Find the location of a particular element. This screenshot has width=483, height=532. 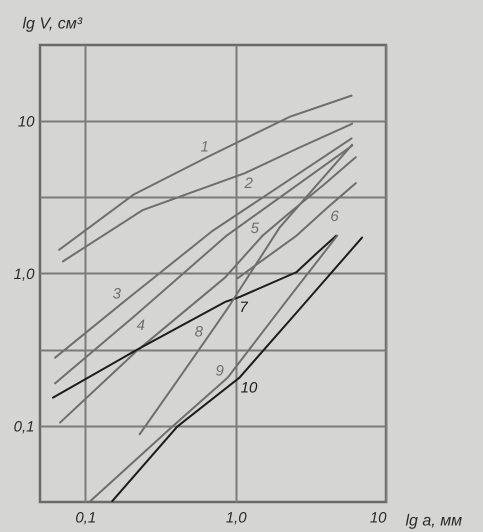

series-label: 4 is located at coordinates (141, 325).